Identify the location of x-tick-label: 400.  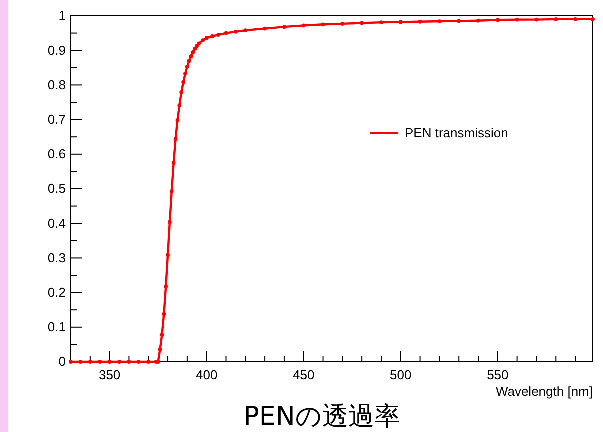
(207, 374).